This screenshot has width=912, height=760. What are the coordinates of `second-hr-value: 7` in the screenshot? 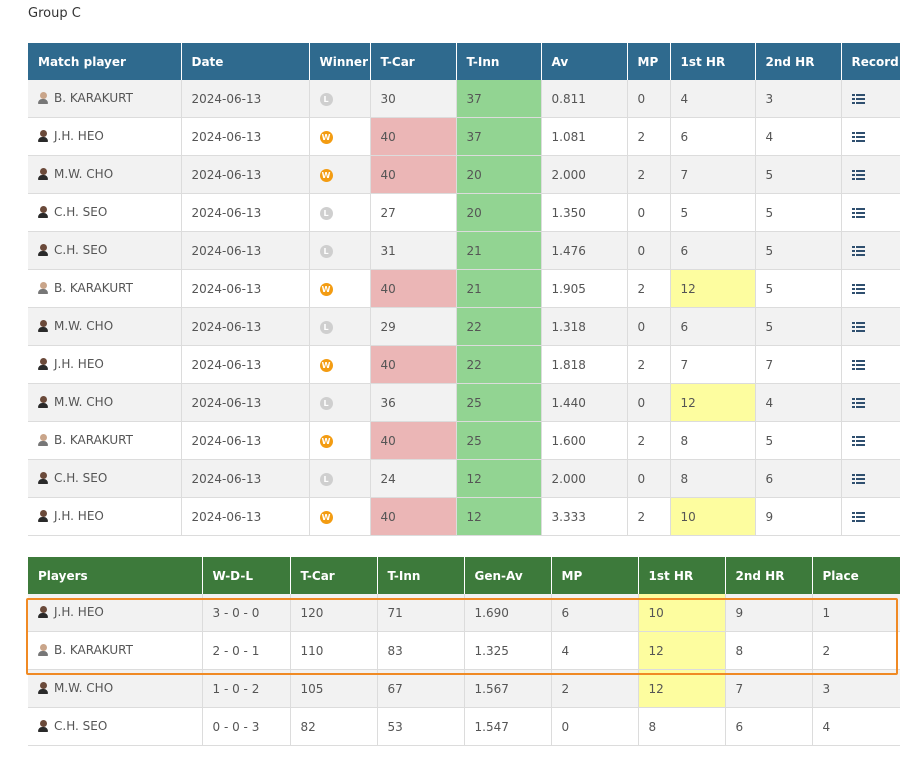 It's located at (798, 364).